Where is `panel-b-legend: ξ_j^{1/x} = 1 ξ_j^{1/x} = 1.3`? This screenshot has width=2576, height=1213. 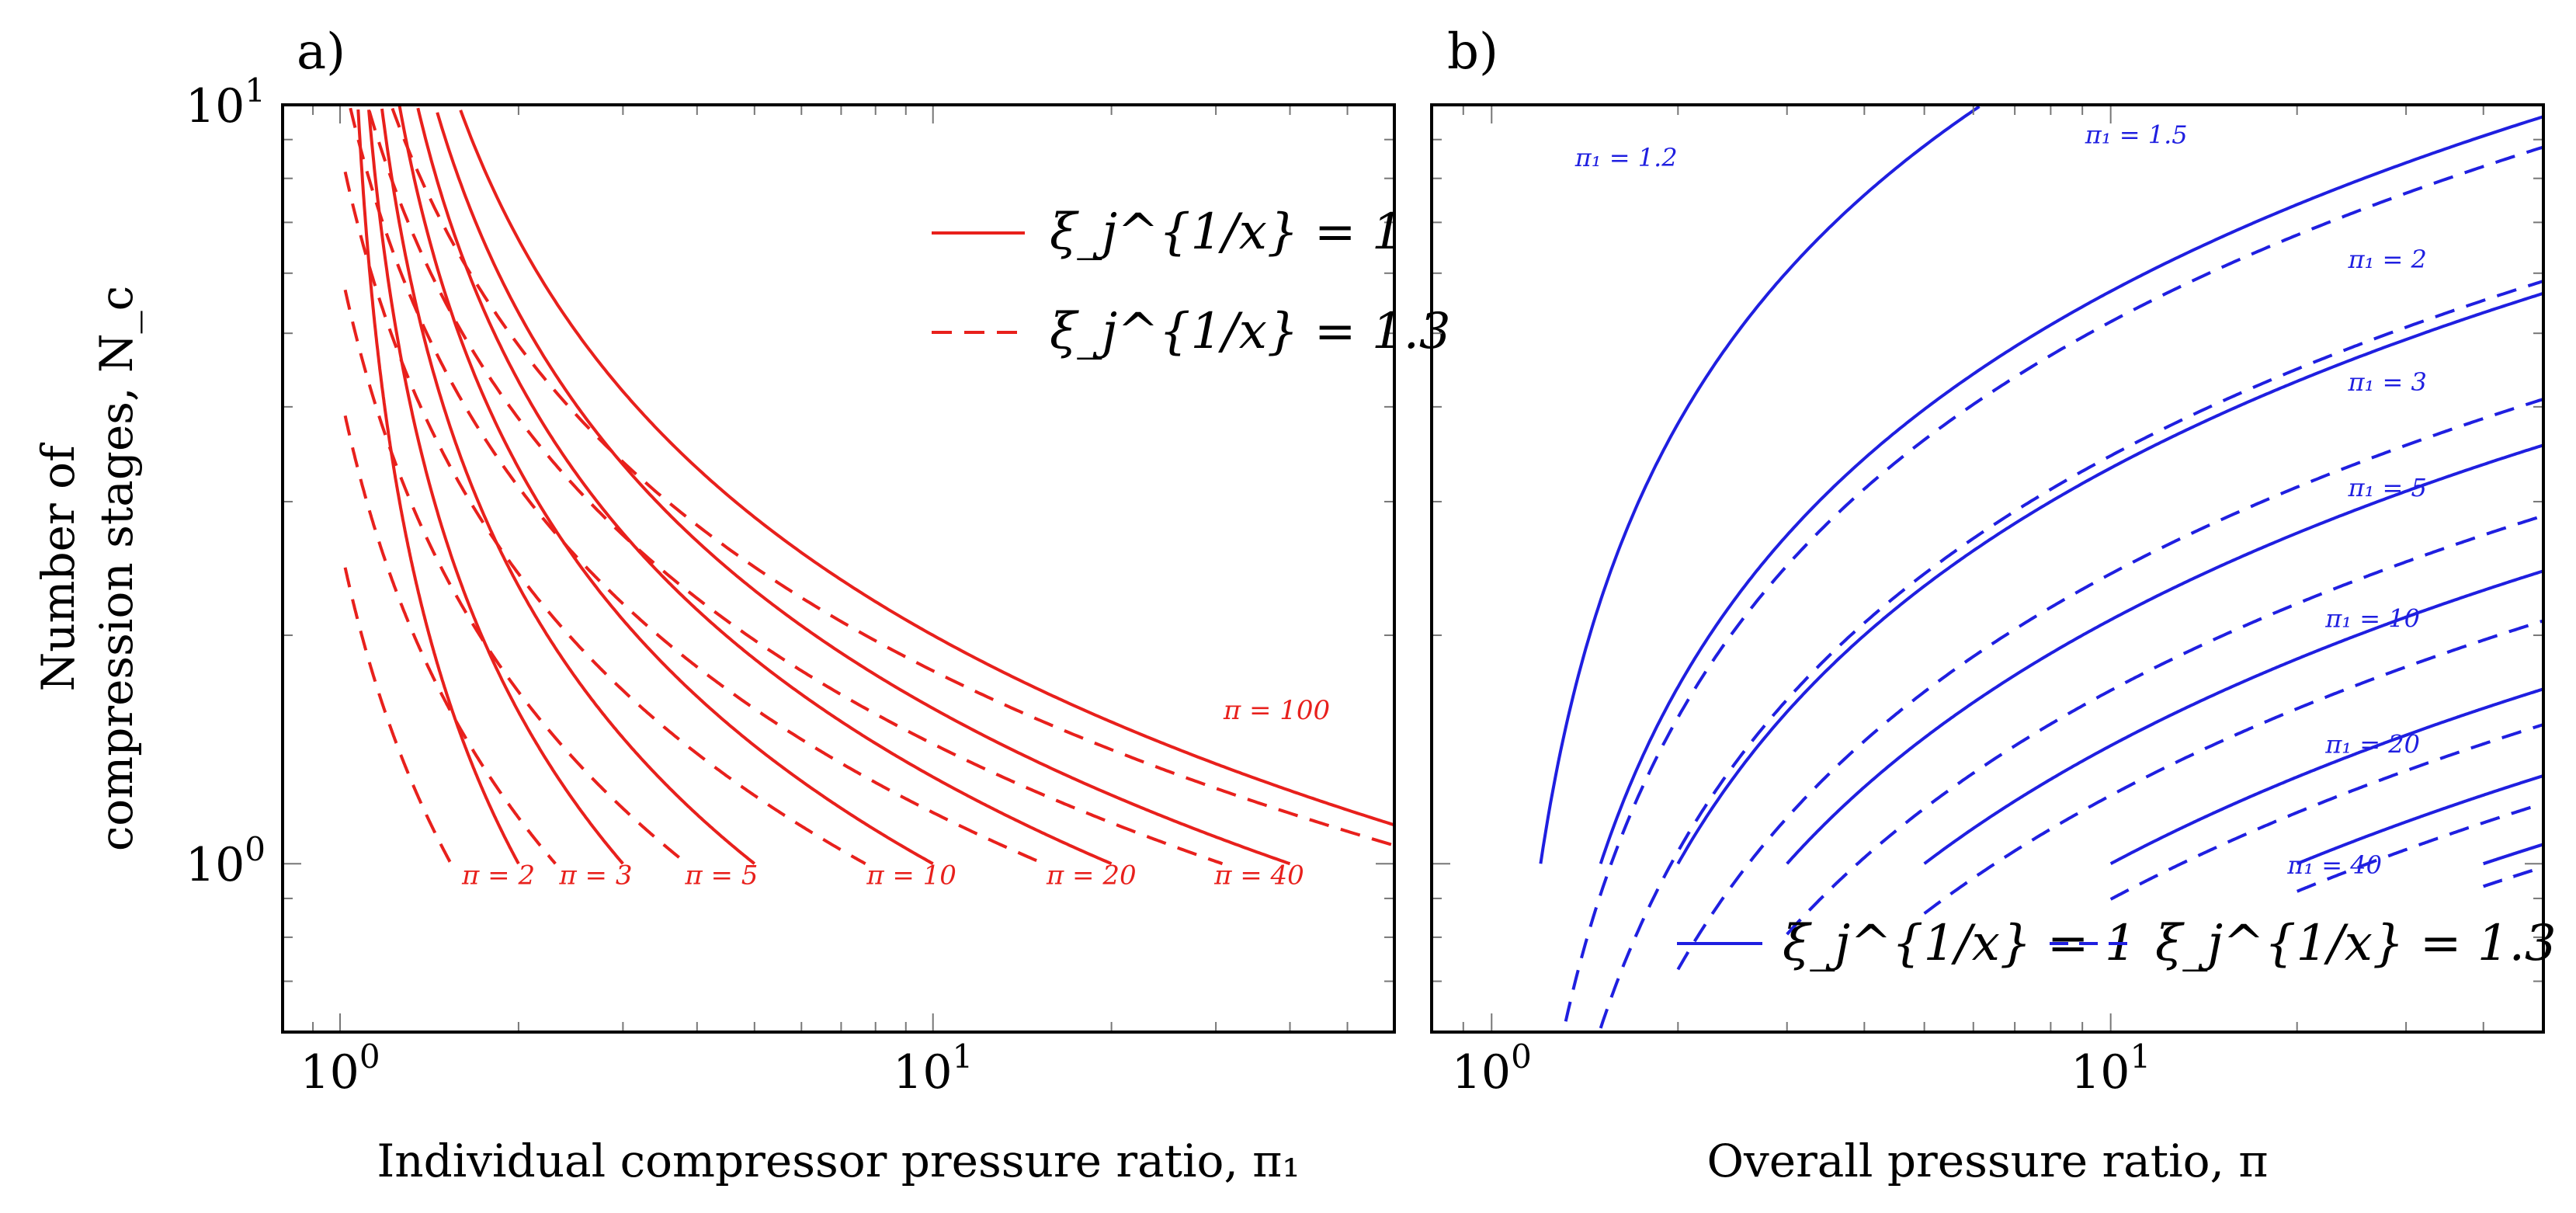
panel-b-legend: ξ_j^{1/x} = 1 ξ_j^{1/x} = 1.3 is located at coordinates (2117, 943).